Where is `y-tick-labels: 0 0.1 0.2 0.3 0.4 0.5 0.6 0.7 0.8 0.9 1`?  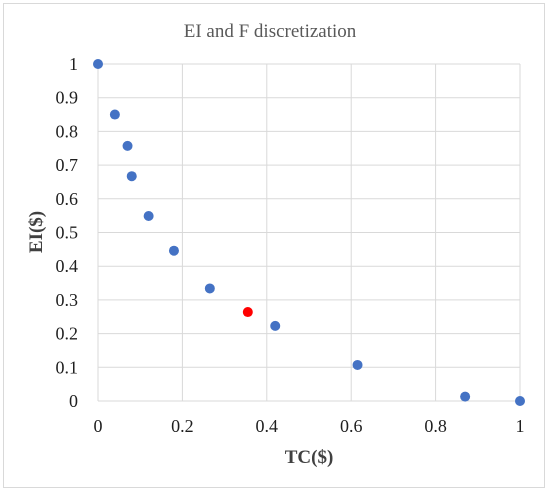 y-tick-labels: 0 0.1 0.2 0.3 0.4 0.5 0.6 0.7 0.8 0.9 1 is located at coordinates (67, 232).